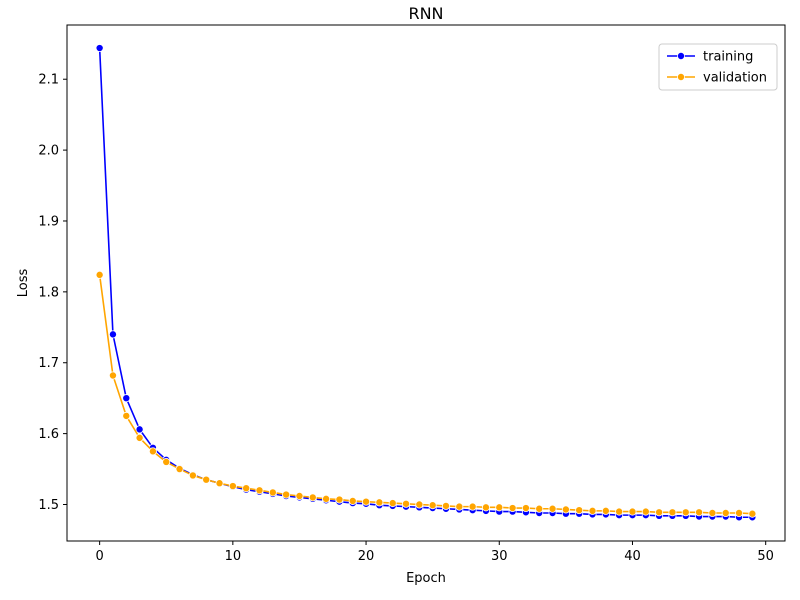 This screenshot has height=600, width=800. I want to click on y-tick-label: 2.0, so click(48, 151).